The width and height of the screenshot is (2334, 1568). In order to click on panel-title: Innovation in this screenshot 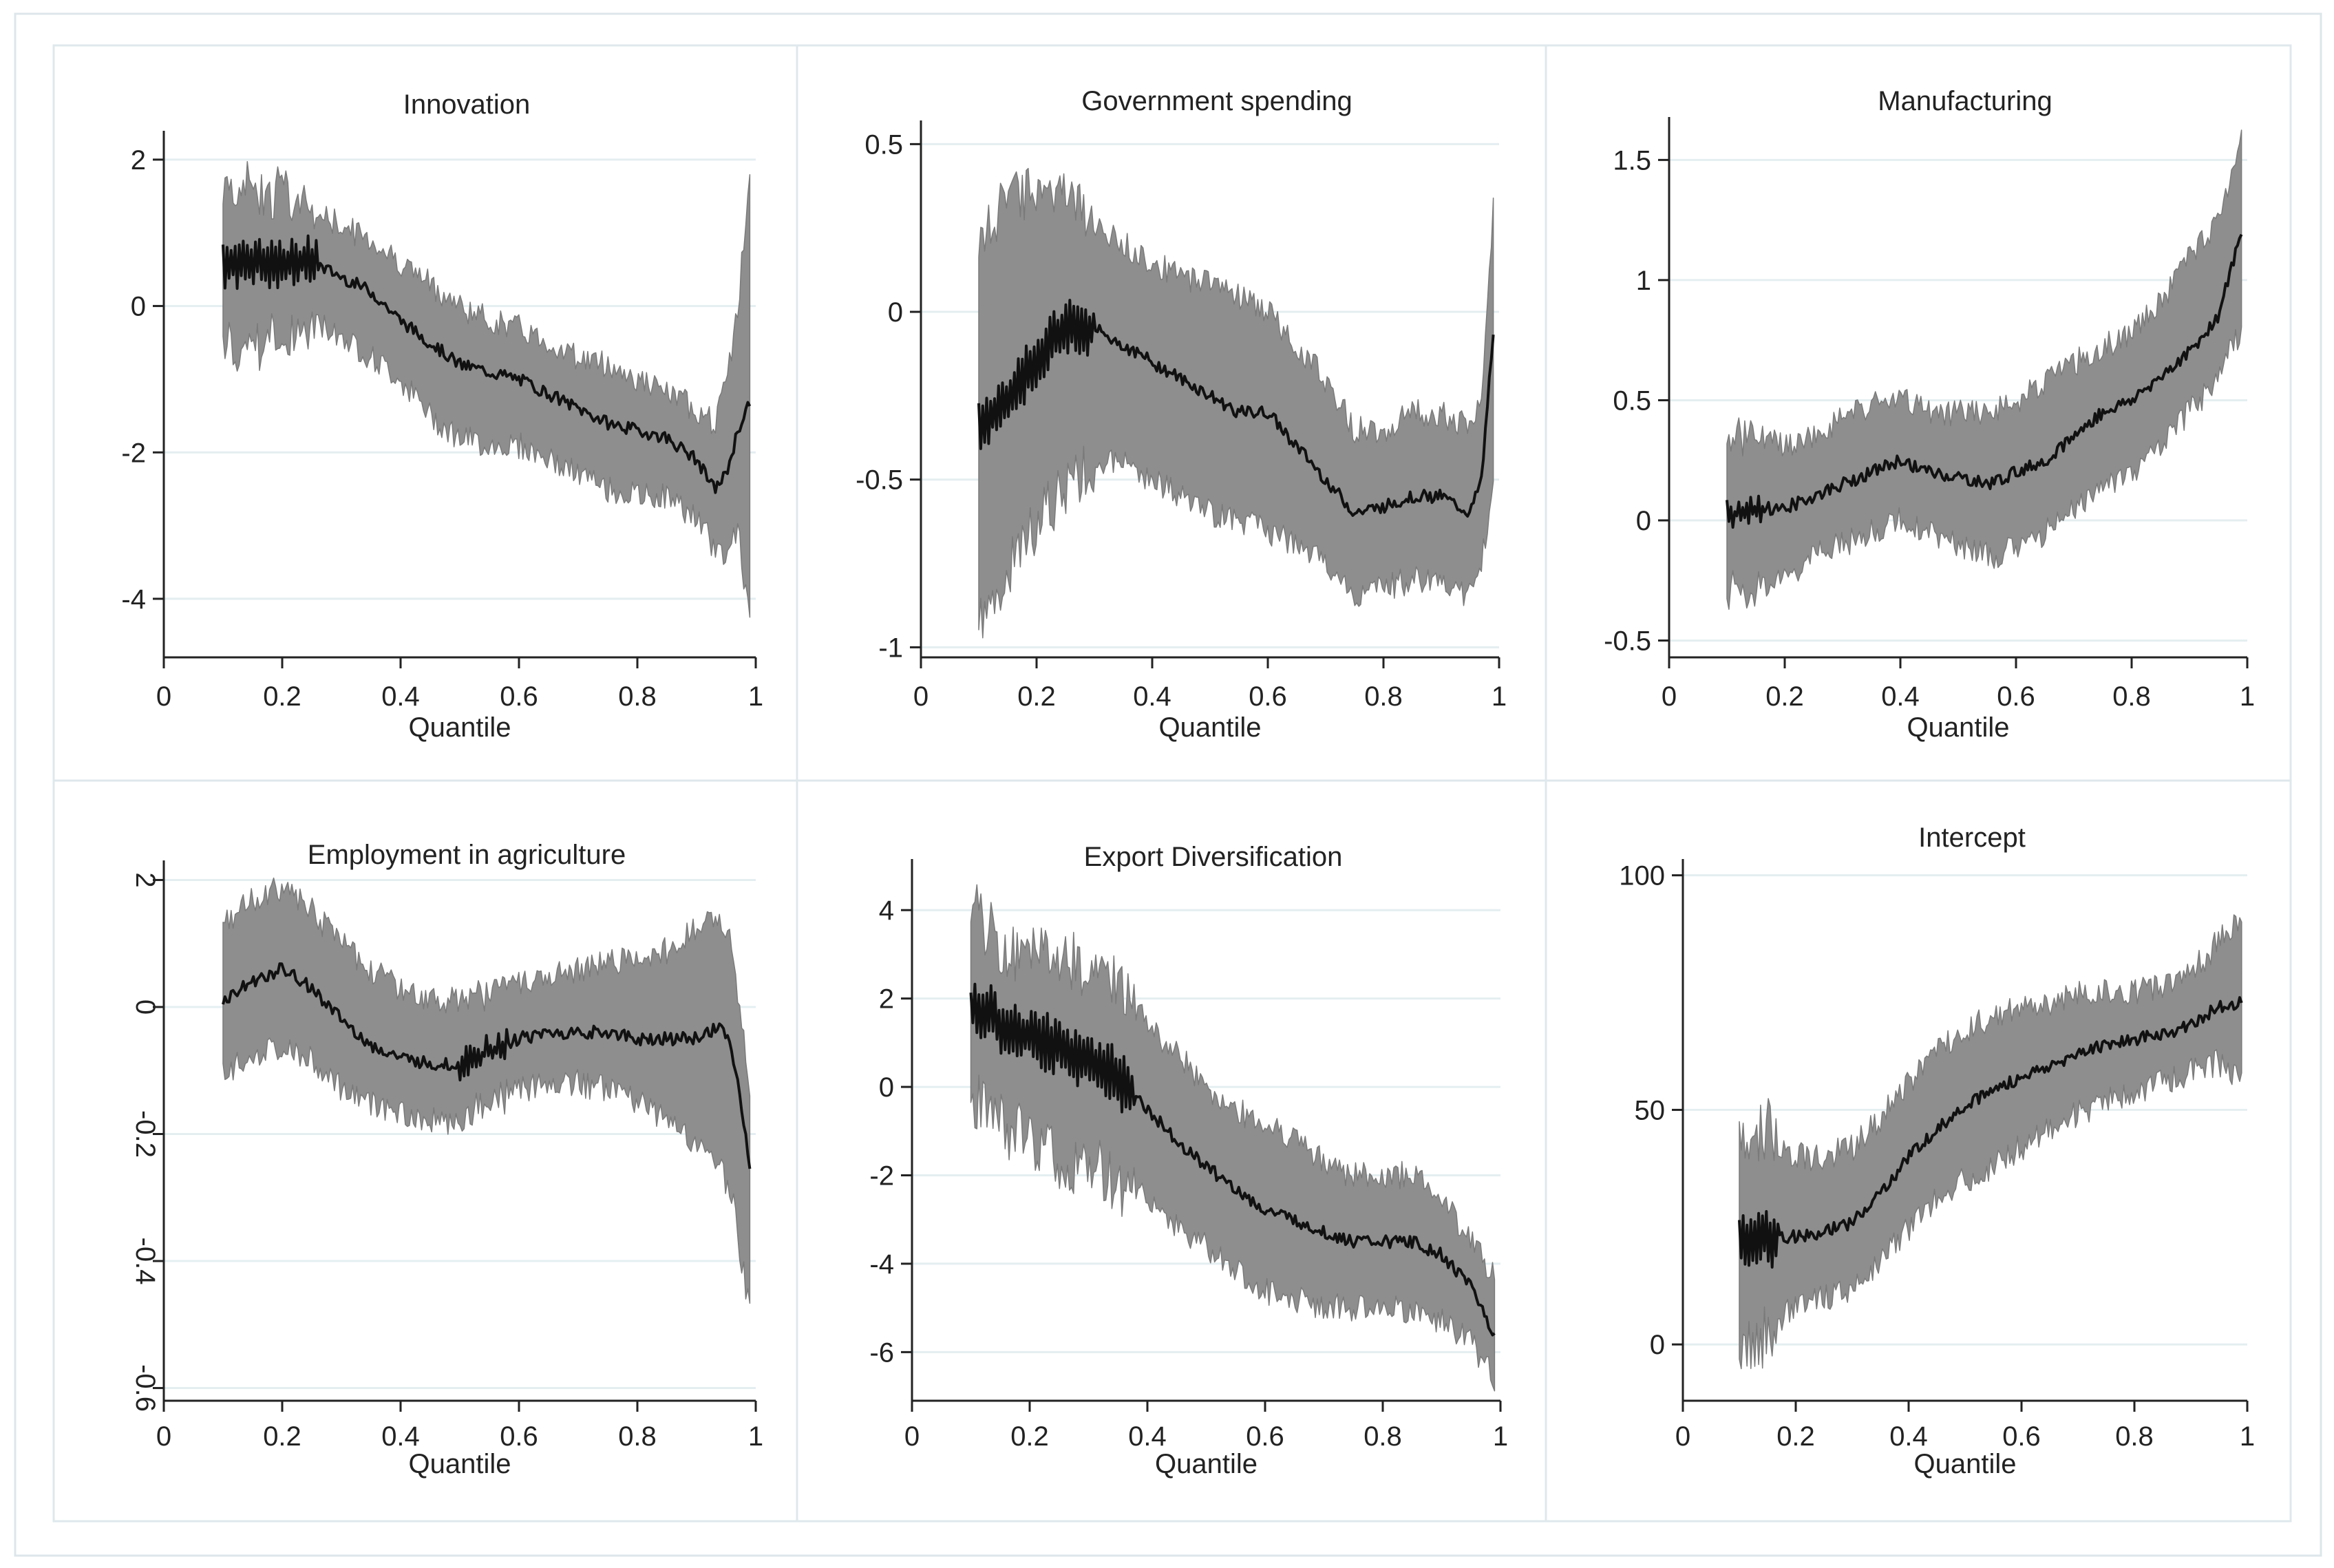, I will do `click(467, 104)`.